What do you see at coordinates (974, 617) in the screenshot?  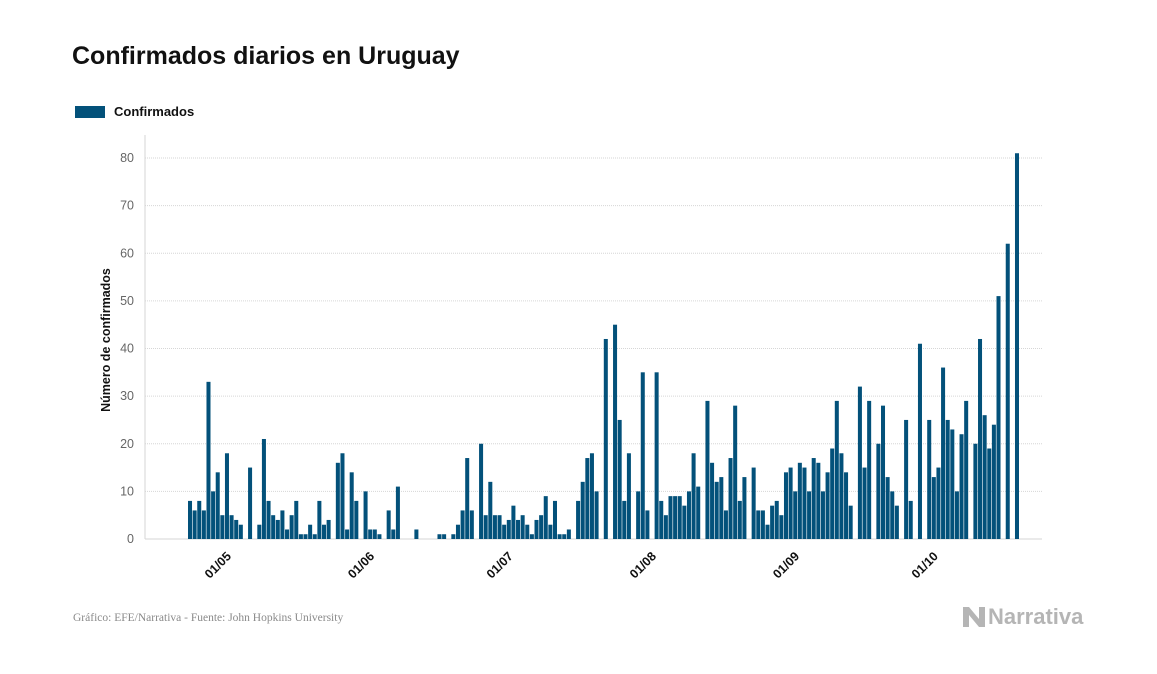 I see `narrativa-logo-icon` at bounding box center [974, 617].